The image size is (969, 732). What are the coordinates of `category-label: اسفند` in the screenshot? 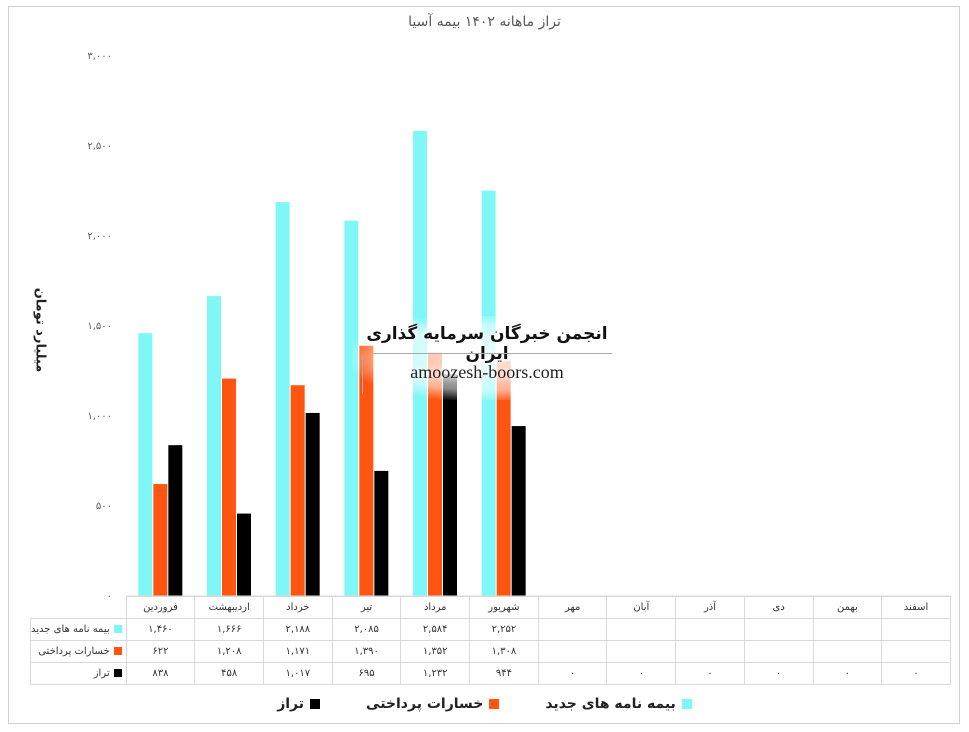 It's located at (916, 607).